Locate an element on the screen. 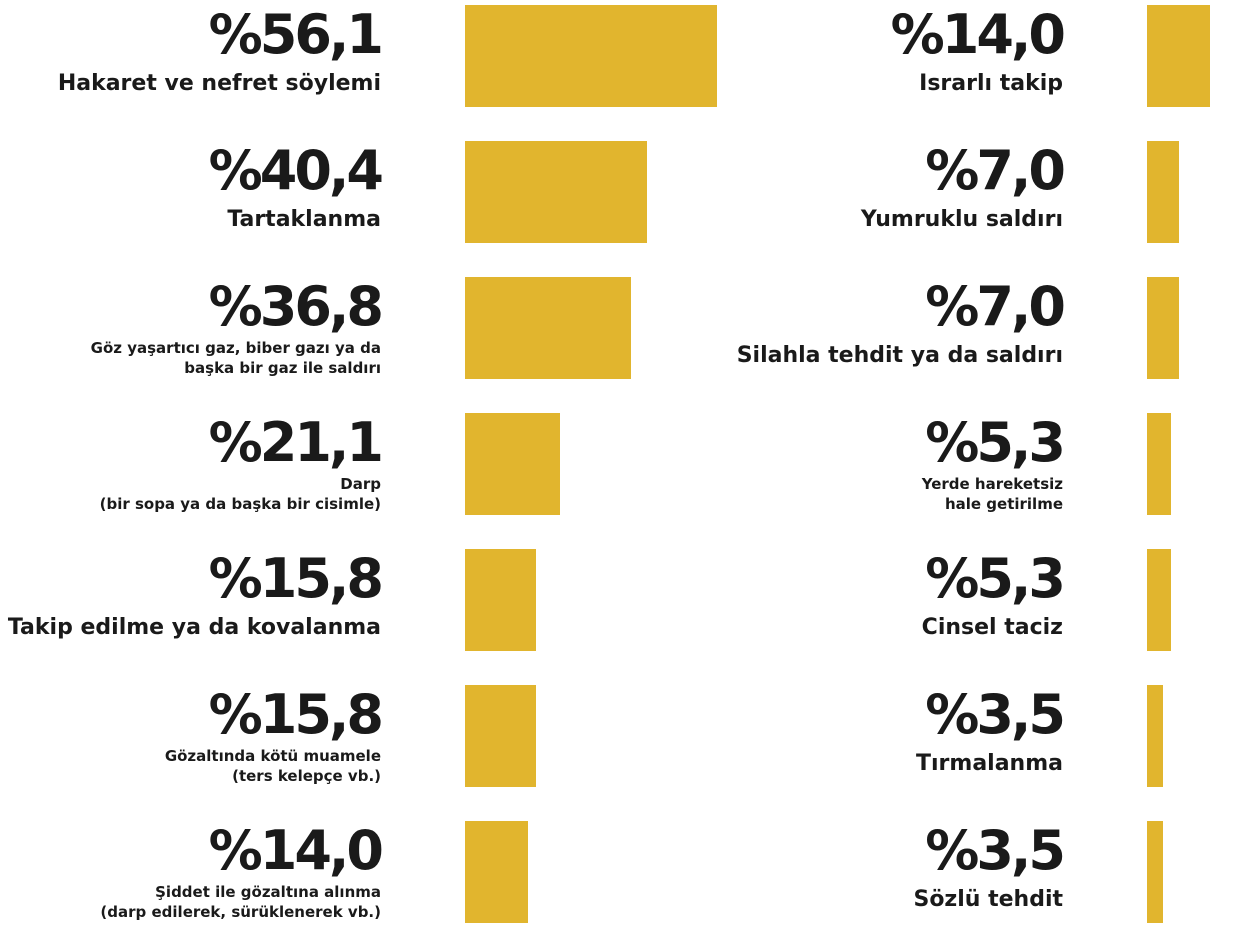 Image resolution: width=1242 pixels, height=935 pixels. value-label: %40,4 is located at coordinates (296, 170).